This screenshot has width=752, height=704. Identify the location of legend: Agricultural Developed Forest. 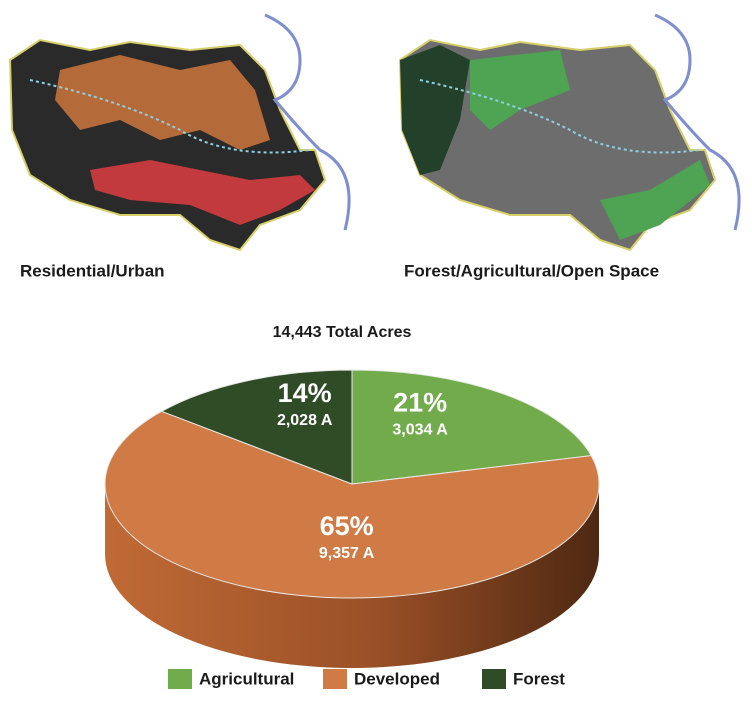
(366, 679).